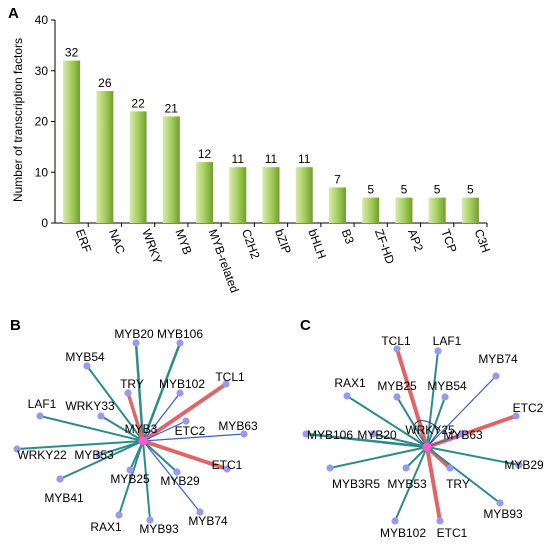 The image size is (550, 555). What do you see at coordinates (447, 386) in the screenshot?
I see `node-label-myb54: MYB54` at bounding box center [447, 386].